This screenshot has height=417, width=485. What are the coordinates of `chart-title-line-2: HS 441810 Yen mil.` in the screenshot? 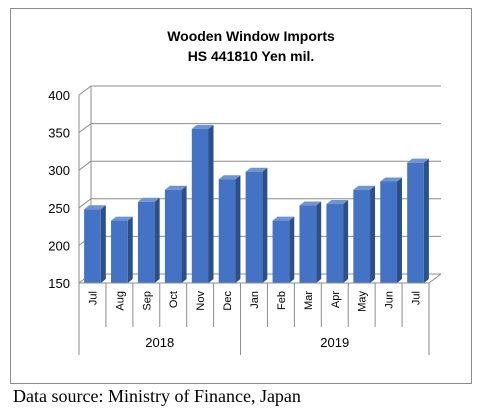 It's located at (251, 56).